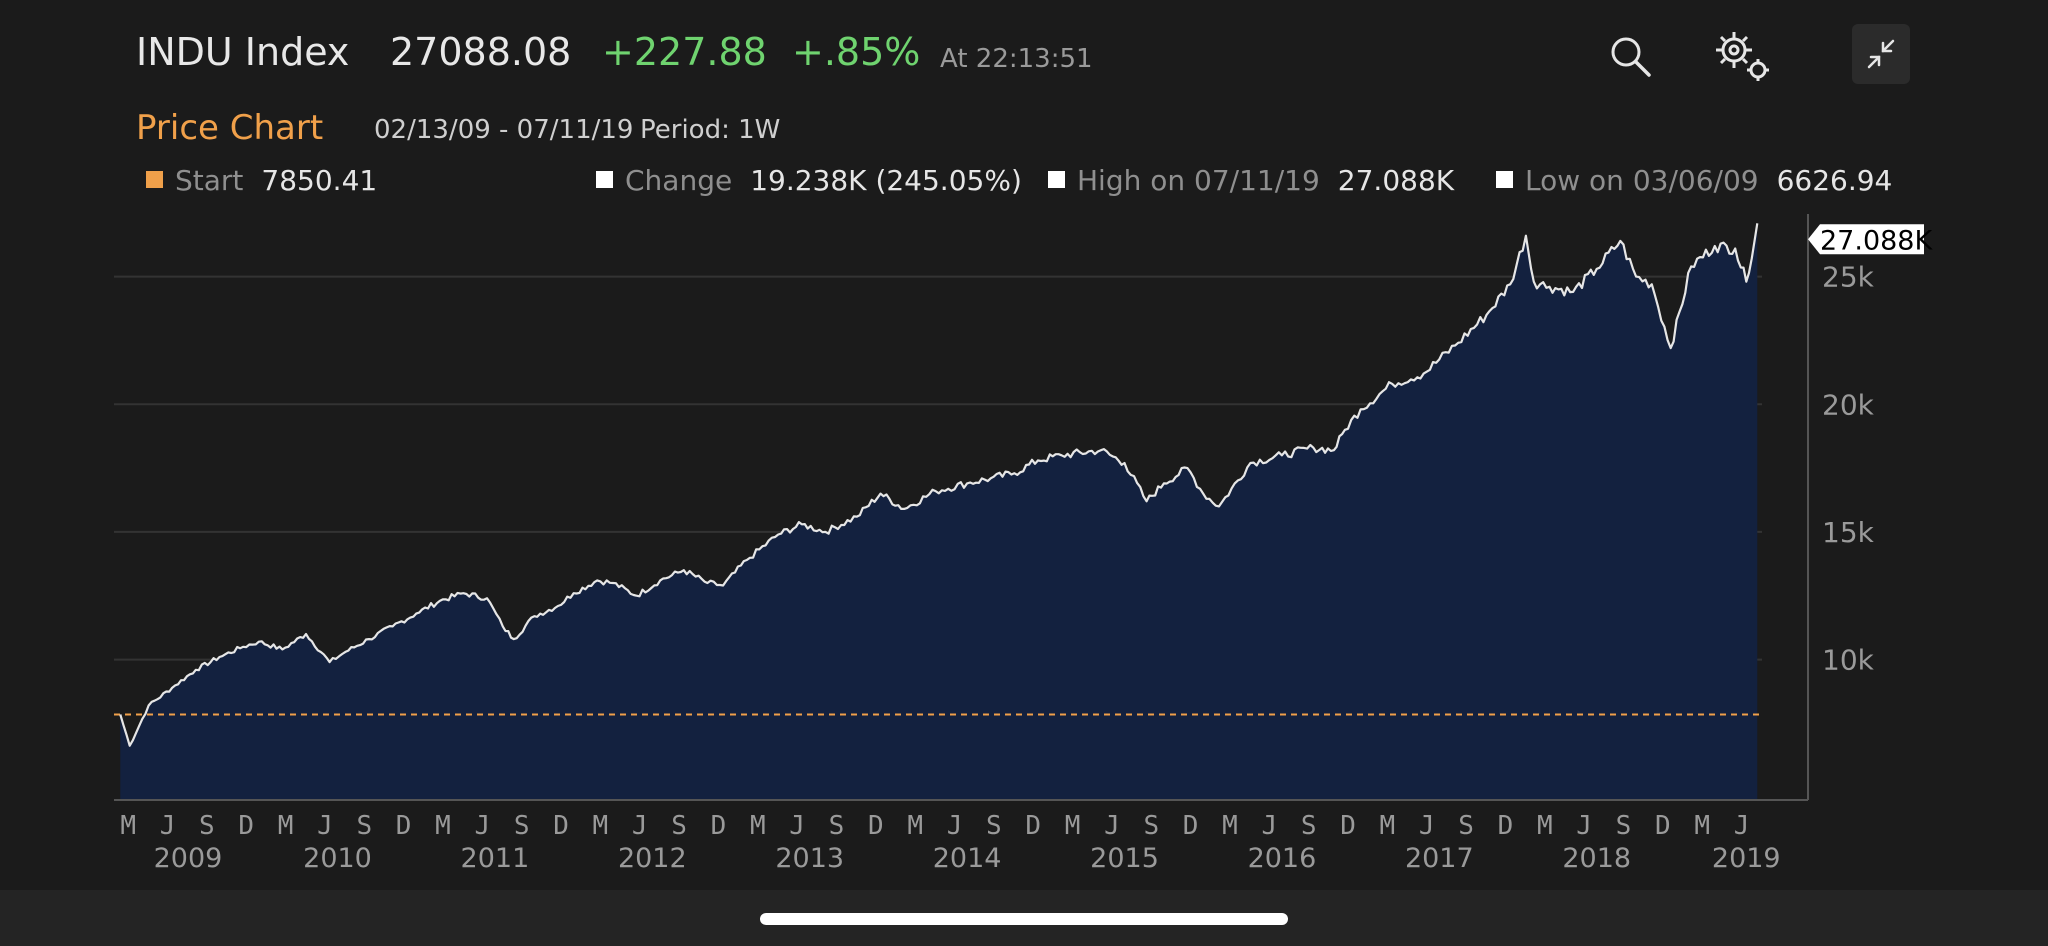  What do you see at coordinates (1596, 858) in the screenshot?
I see `x-year-label: 2018` at bounding box center [1596, 858].